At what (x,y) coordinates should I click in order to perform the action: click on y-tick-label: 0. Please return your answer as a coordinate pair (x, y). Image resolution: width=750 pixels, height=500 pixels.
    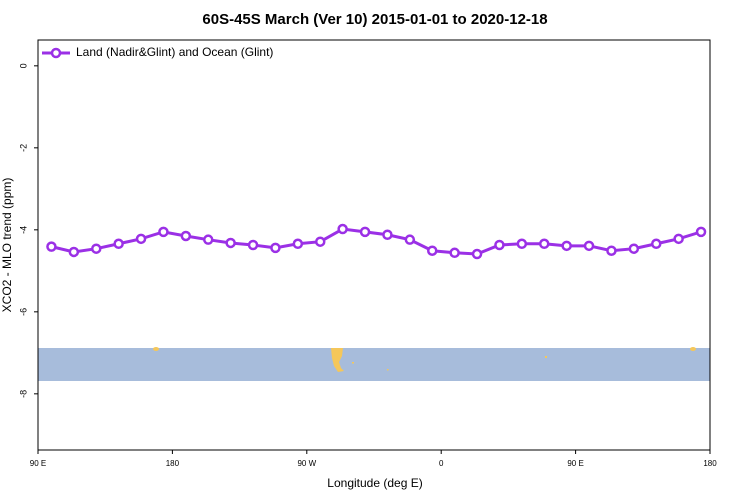
    Looking at the image, I should click on (23, 65).